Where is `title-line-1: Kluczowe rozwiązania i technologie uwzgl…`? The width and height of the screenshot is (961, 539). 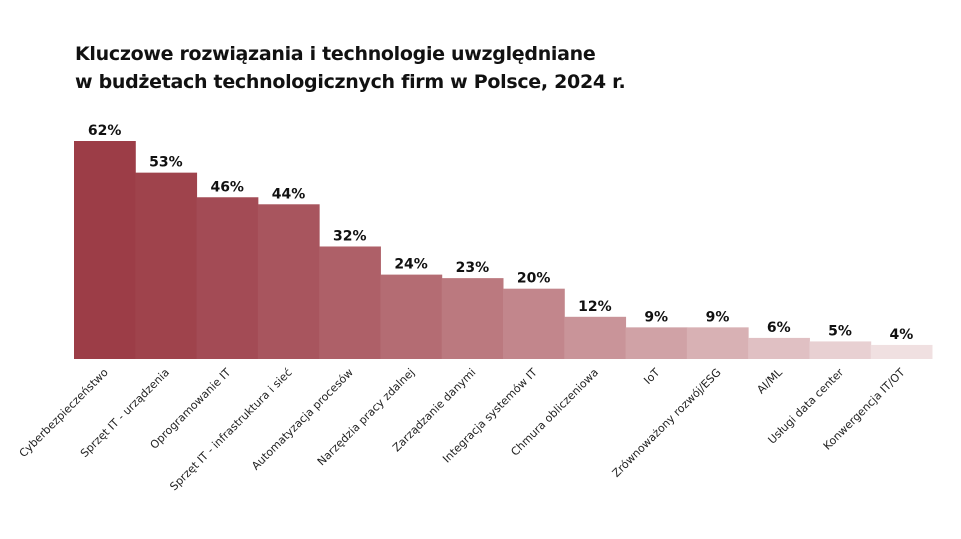 title-line-1: Kluczowe rozwiązania i technologie uwzgl… is located at coordinates (335, 54).